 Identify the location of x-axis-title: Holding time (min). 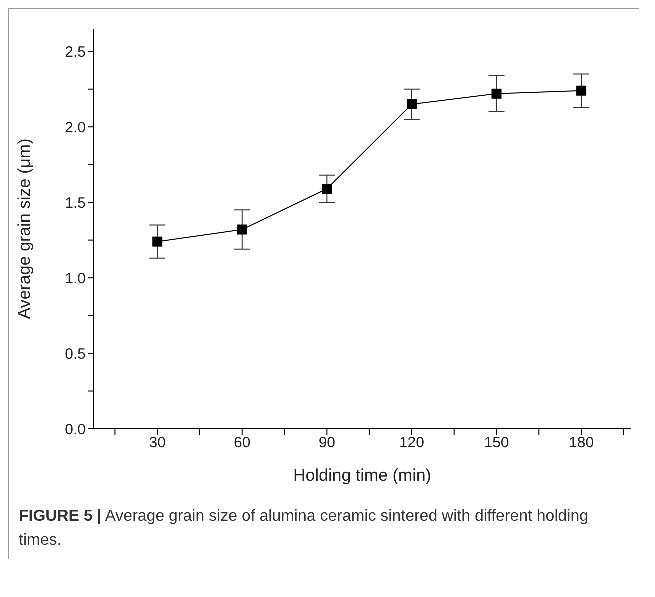
(363, 475).